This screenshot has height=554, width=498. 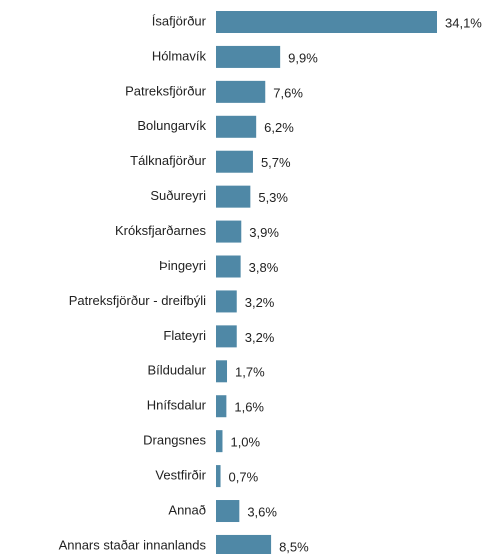 What do you see at coordinates (264, 232) in the screenshot?
I see `value-label: 3,9%` at bounding box center [264, 232].